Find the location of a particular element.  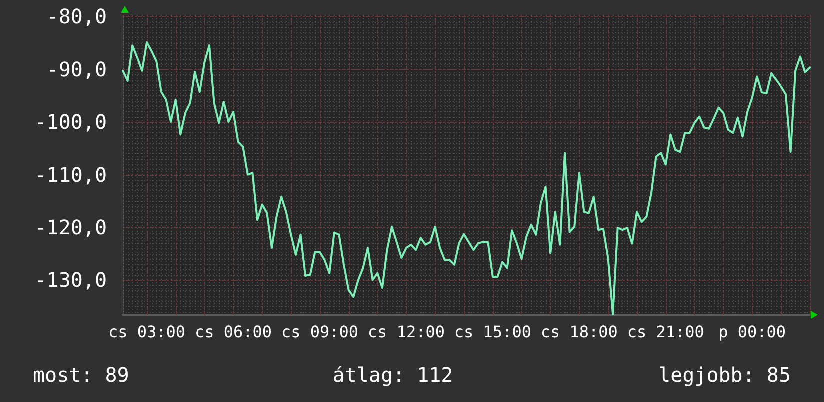

text: most: 89 is located at coordinates (81, 375).